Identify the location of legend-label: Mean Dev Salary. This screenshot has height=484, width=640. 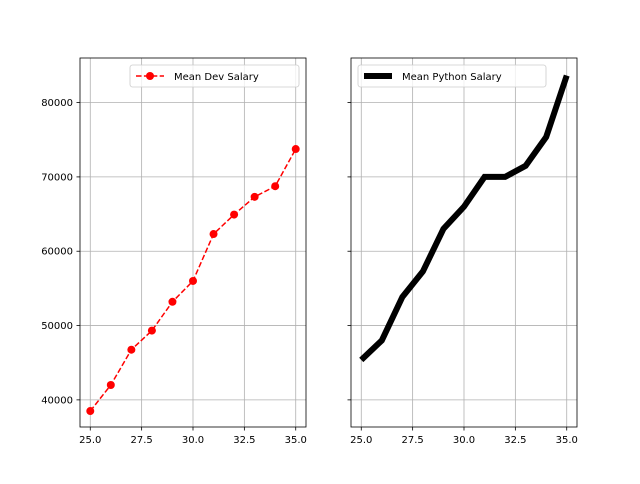
(216, 77).